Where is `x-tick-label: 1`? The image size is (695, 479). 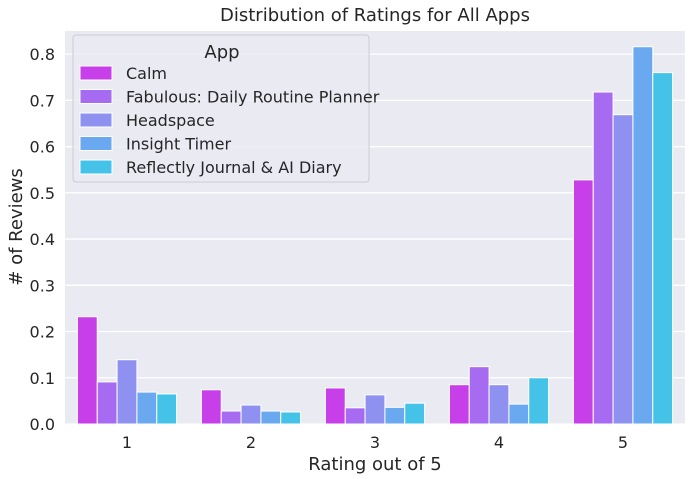
x-tick-label: 1 is located at coordinates (127, 442).